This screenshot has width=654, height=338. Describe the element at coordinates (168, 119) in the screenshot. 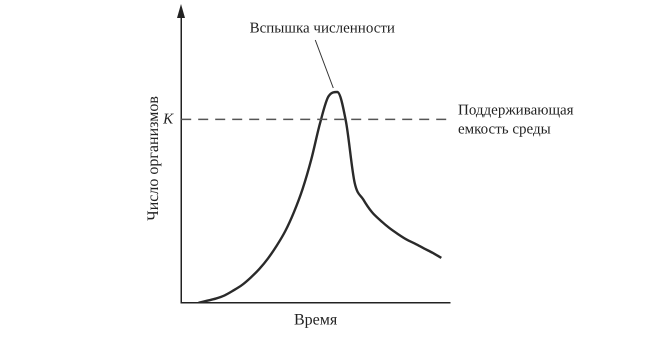

I see `ref-line-label: K` at that location.